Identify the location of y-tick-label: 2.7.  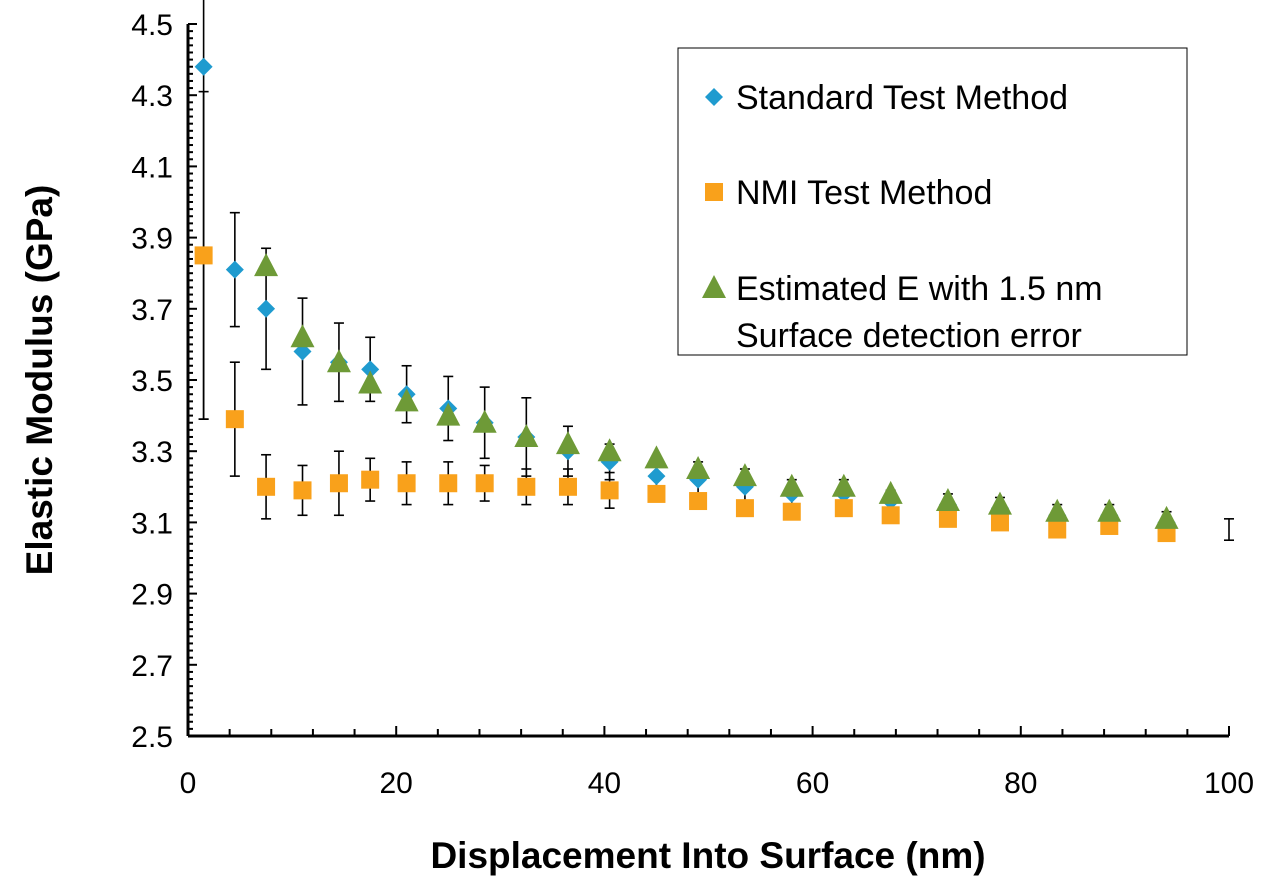
(152, 666).